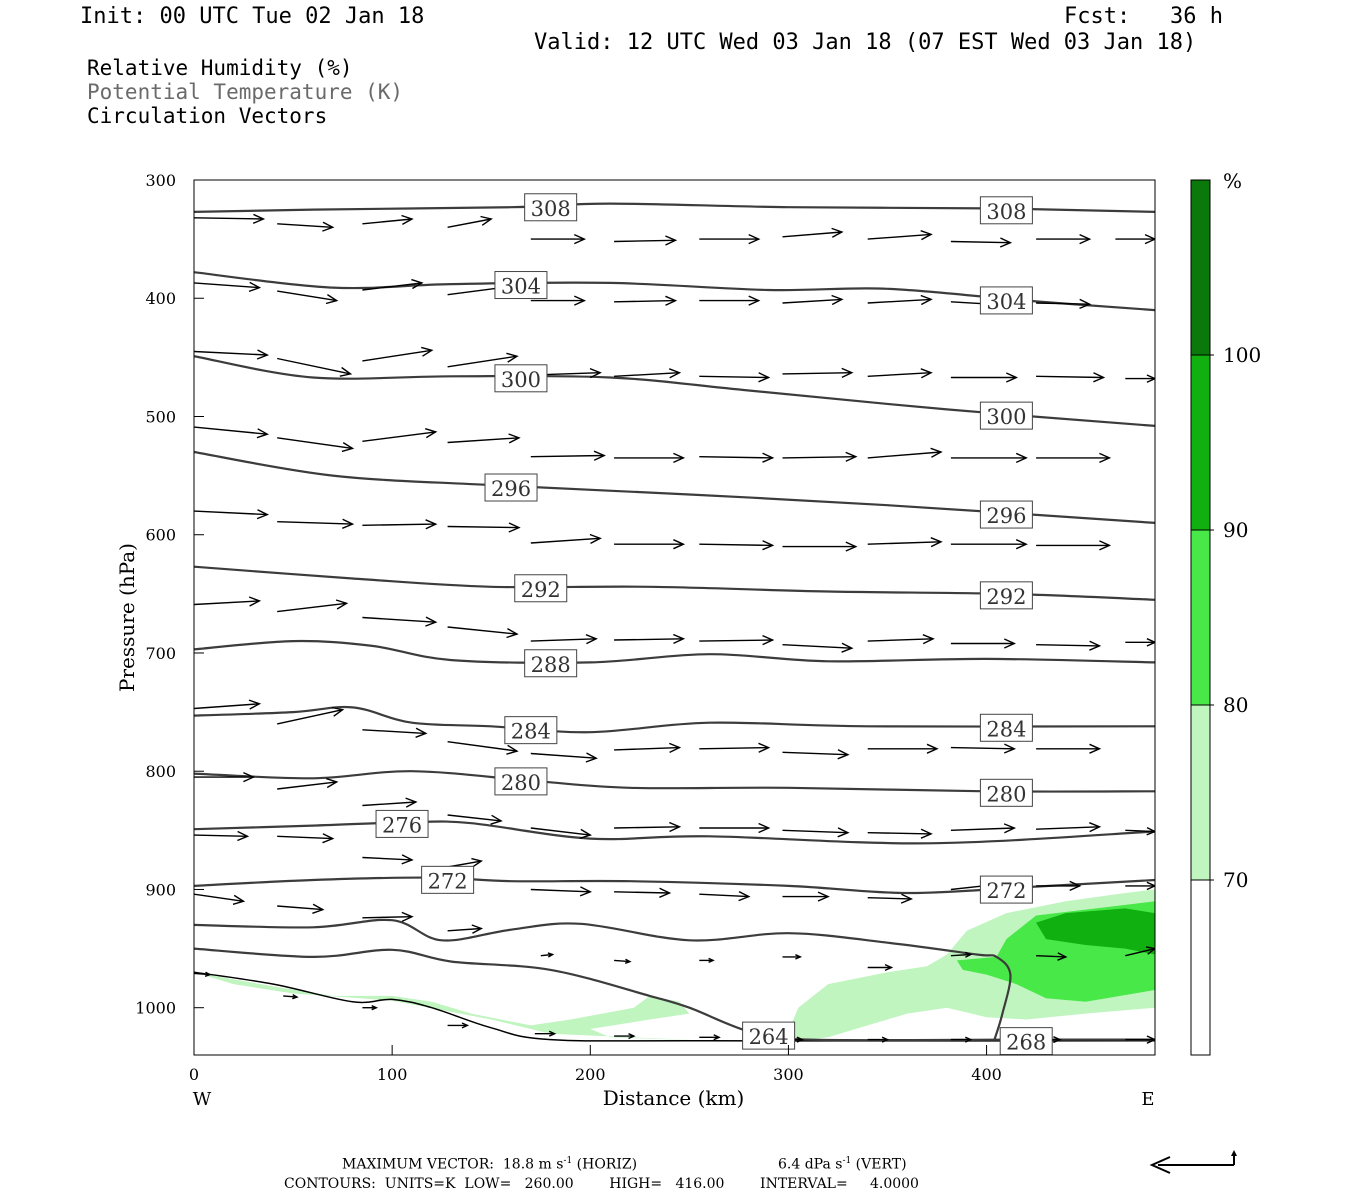 The width and height of the screenshot is (1350, 1200). What do you see at coordinates (1006, 516) in the screenshot?
I see `theta-label-text: 296` at bounding box center [1006, 516].